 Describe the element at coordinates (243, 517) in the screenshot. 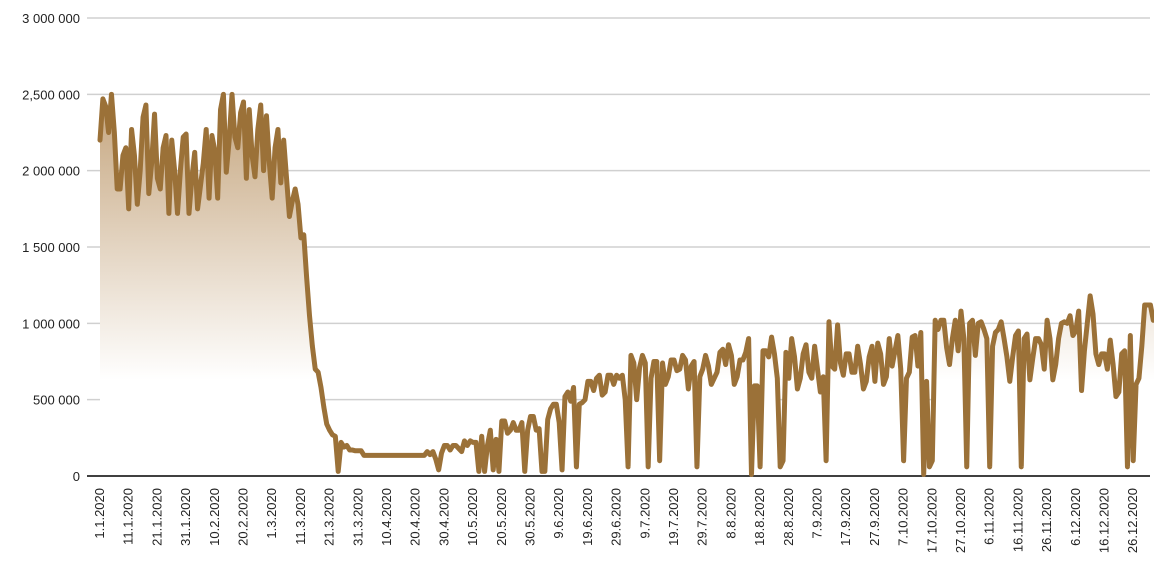

I see `x-tick-label: 20.2.2020` at that location.